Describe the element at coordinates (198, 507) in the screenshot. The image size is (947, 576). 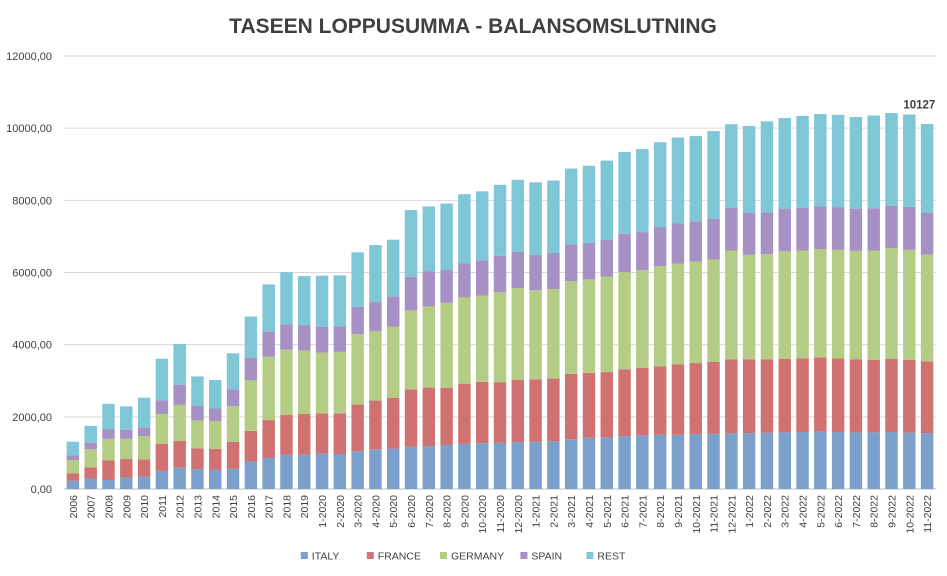
I see `x-tick-label: 2013` at that location.